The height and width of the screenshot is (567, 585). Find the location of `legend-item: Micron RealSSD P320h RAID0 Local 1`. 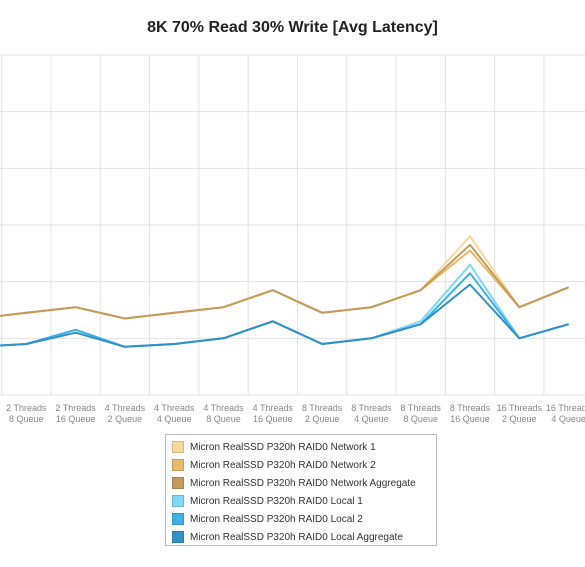

legend-item: Micron RealSSD P320h RAID0 Local 1 is located at coordinates (302, 501).